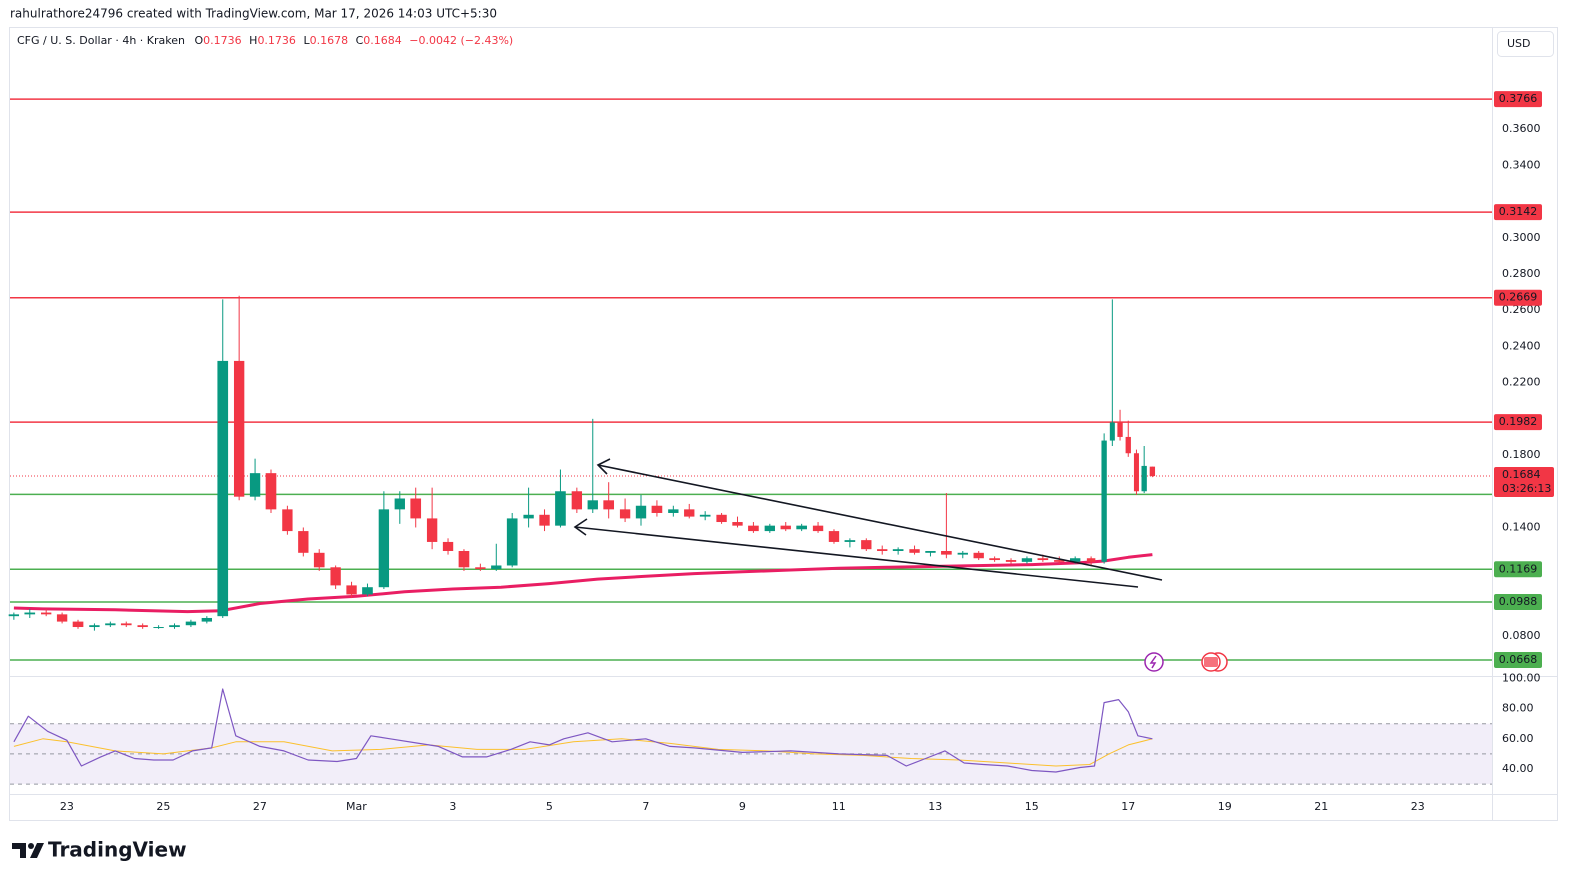 This screenshot has width=1595, height=895. Describe the element at coordinates (260, 806) in the screenshot. I see `x-tick-label: 27` at that location.